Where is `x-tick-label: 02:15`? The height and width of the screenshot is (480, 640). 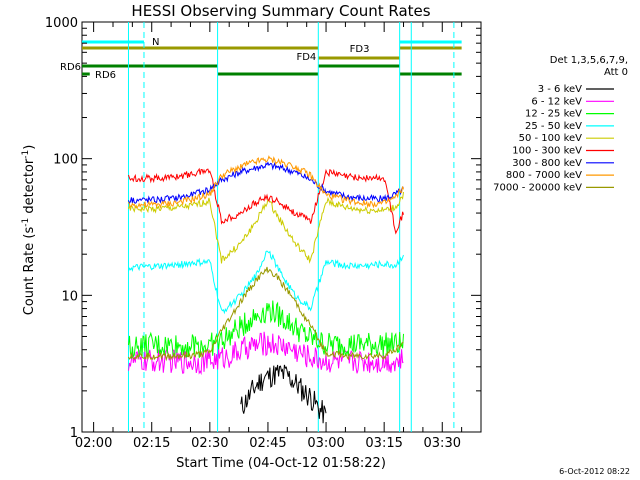 x-tick-label: 02:15 is located at coordinates (151, 443).